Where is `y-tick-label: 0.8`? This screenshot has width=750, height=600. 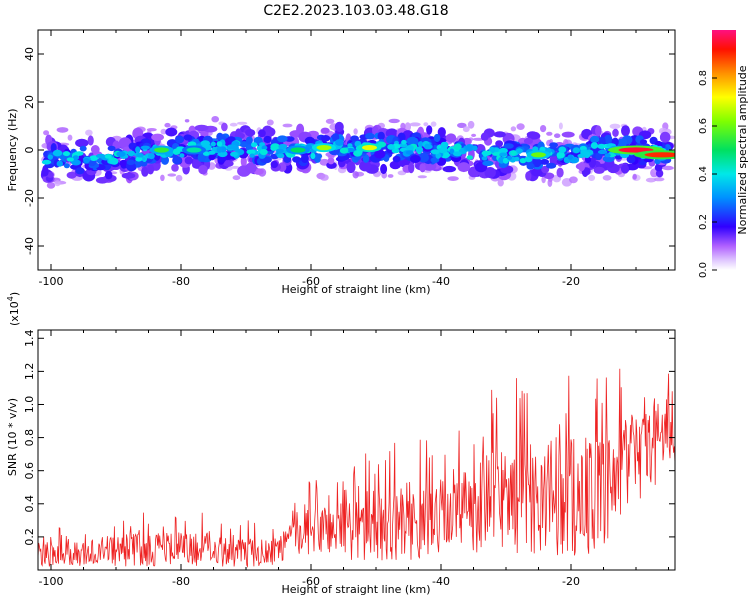 y-tick-label: 0.8 is located at coordinates (29, 438).